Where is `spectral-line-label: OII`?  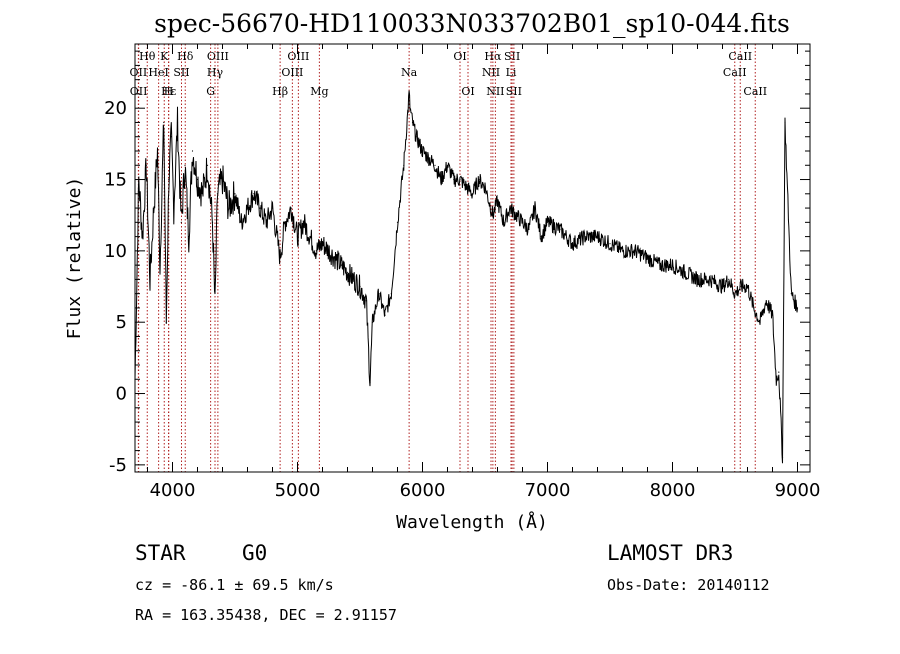 spectral-line-label: OII is located at coordinates (139, 91).